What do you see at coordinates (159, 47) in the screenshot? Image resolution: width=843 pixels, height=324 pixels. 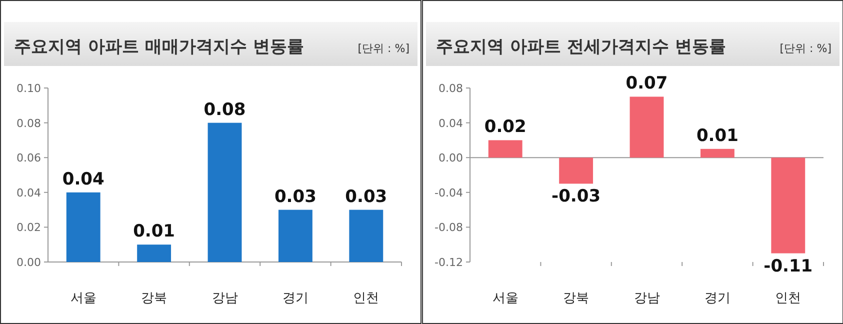 I see `chart-title: 주요지역 아파트 매매가격지수 변동률` at bounding box center [159, 47].